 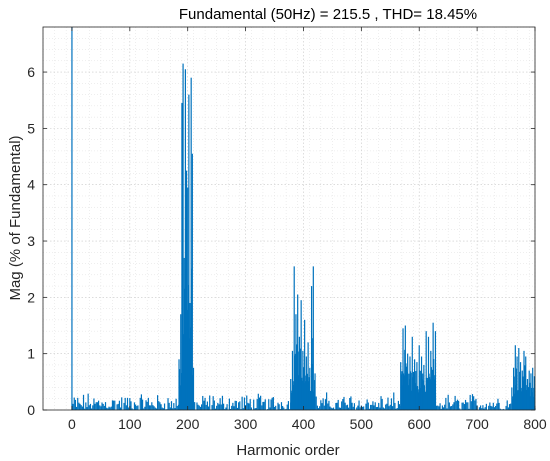 I want to click on y-tick-label: 3, so click(x=31, y=241).